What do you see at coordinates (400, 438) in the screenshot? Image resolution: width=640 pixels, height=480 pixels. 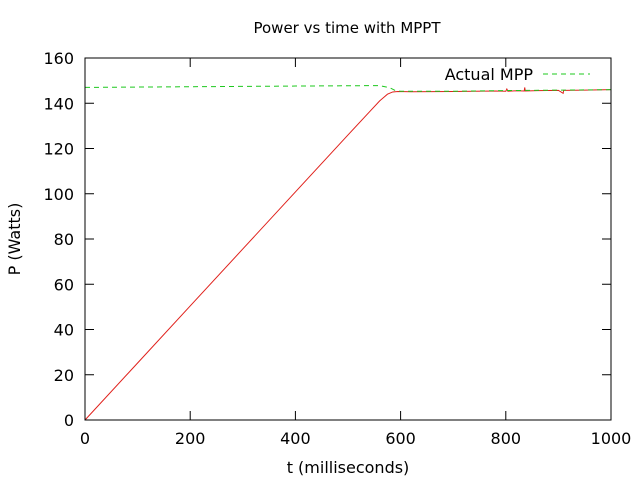 I see `x-tick-label: 600` at bounding box center [400, 438].